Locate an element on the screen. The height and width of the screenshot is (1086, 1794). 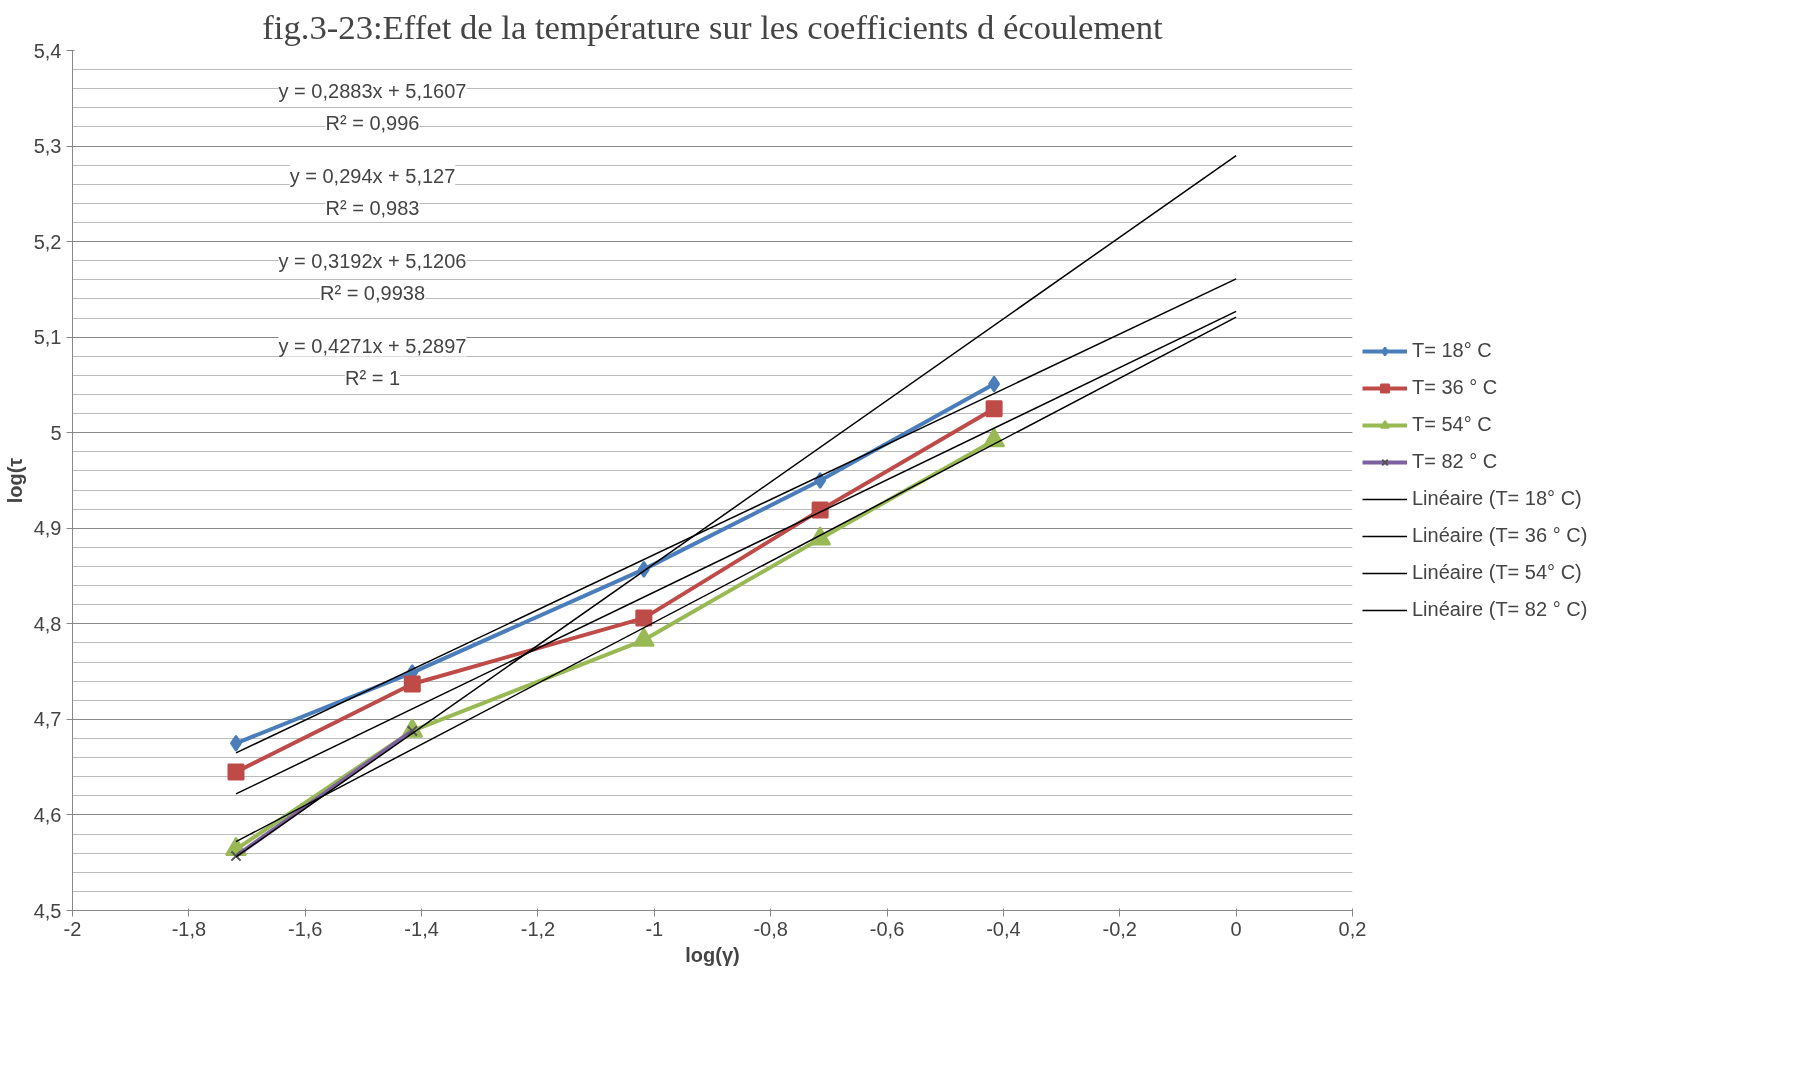
y-tick-label: 4,8 is located at coordinates (47, 623).